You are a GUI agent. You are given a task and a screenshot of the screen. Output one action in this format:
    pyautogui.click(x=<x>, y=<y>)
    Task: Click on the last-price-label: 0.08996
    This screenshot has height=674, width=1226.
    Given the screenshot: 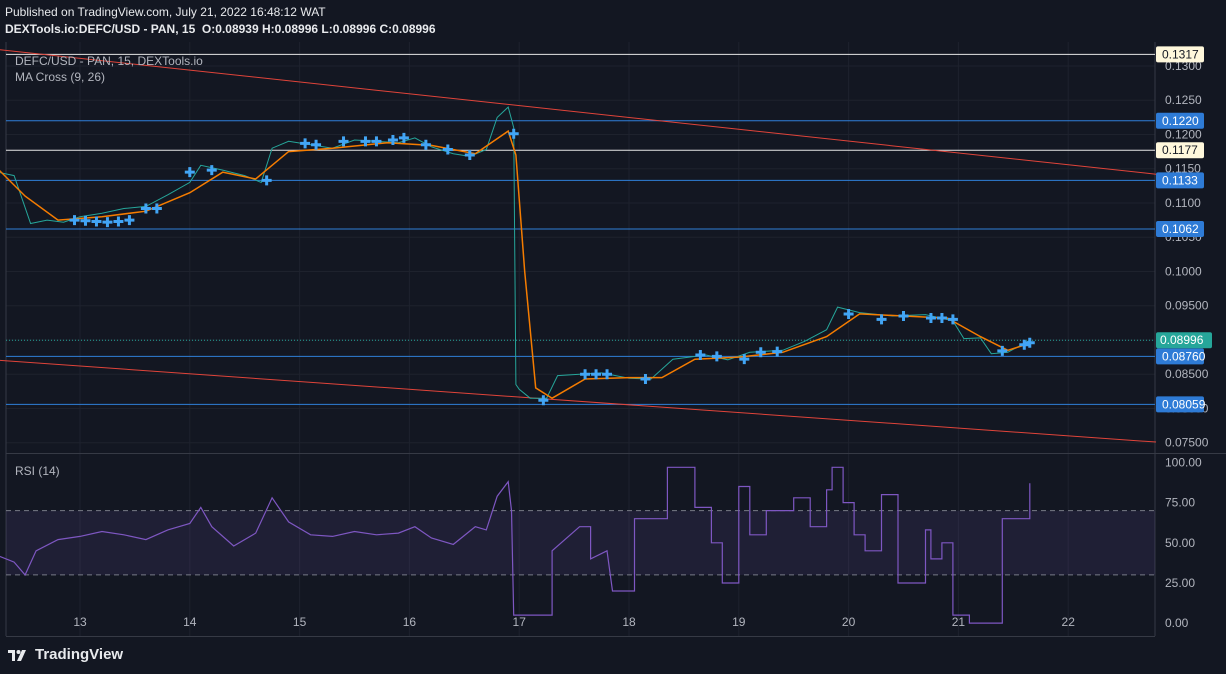 What is the action you would take?
    pyautogui.click(x=1182, y=340)
    